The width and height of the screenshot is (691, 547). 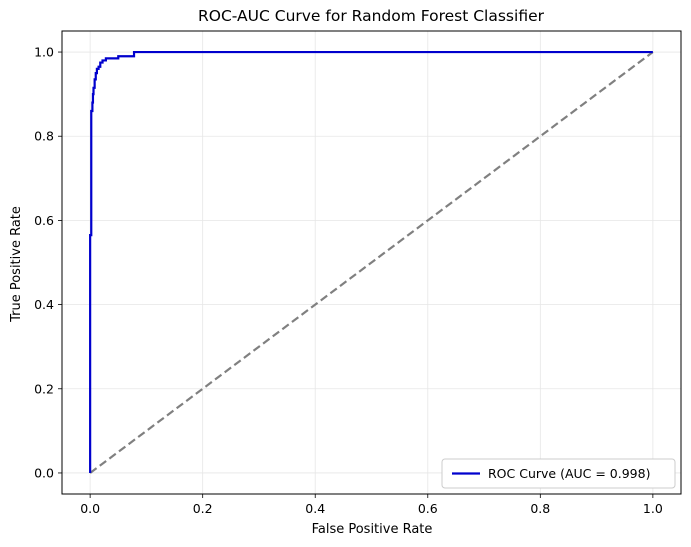 What do you see at coordinates (315, 508) in the screenshot?
I see `x-tick-label: 0.4` at bounding box center [315, 508].